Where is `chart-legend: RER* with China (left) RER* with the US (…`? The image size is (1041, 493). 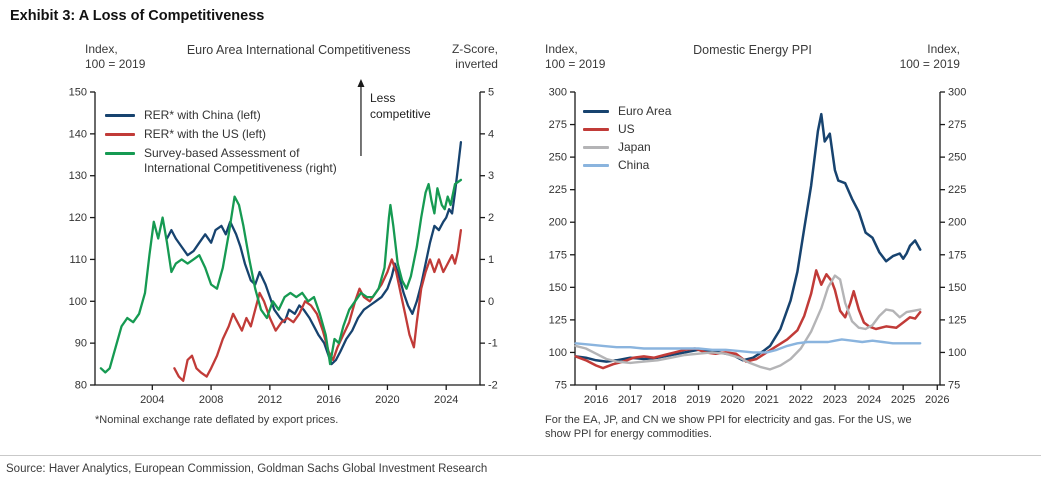 chart-legend: RER* with China (left) RER* with the US (… is located at coordinates (221, 142).